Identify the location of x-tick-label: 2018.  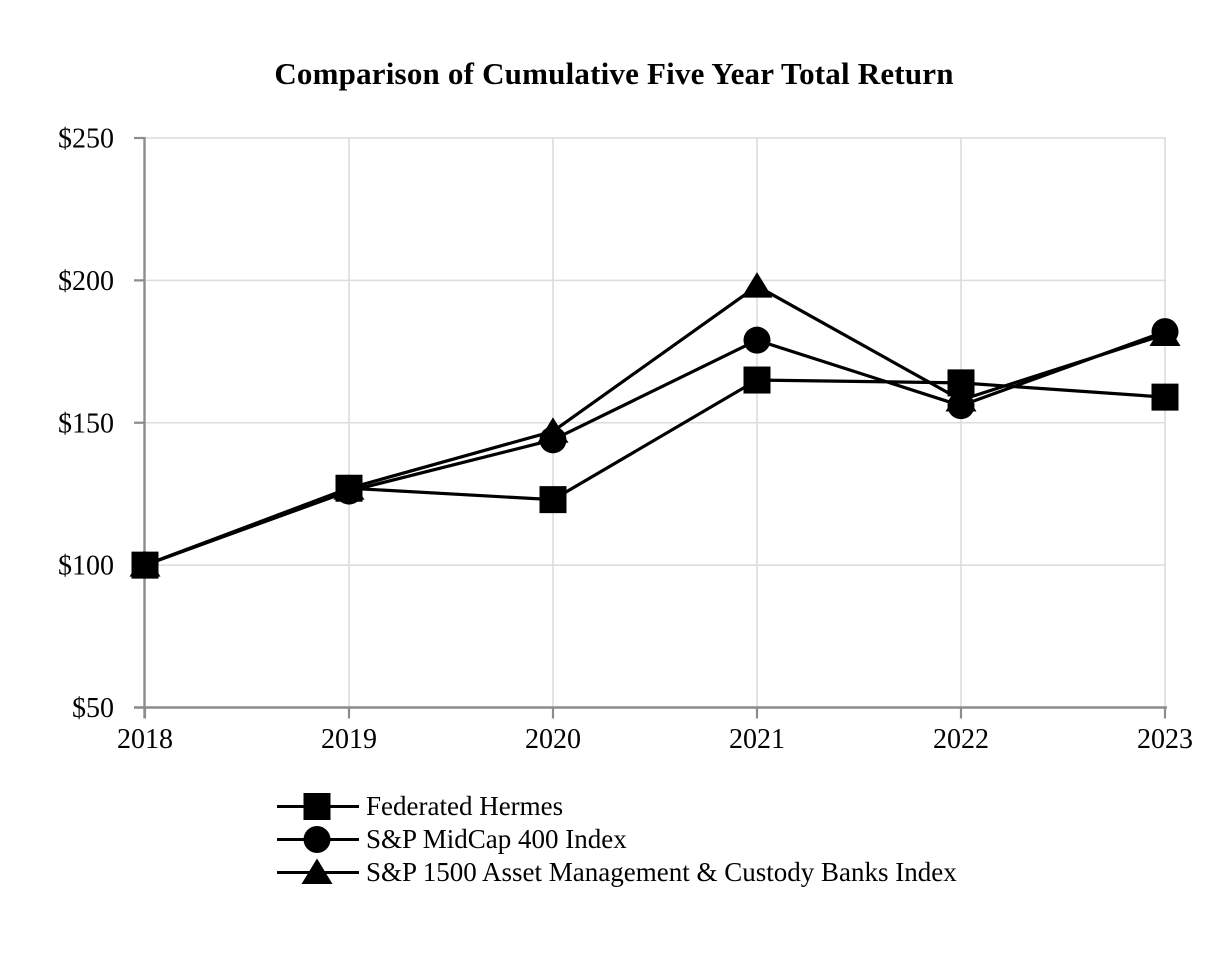
(145, 739).